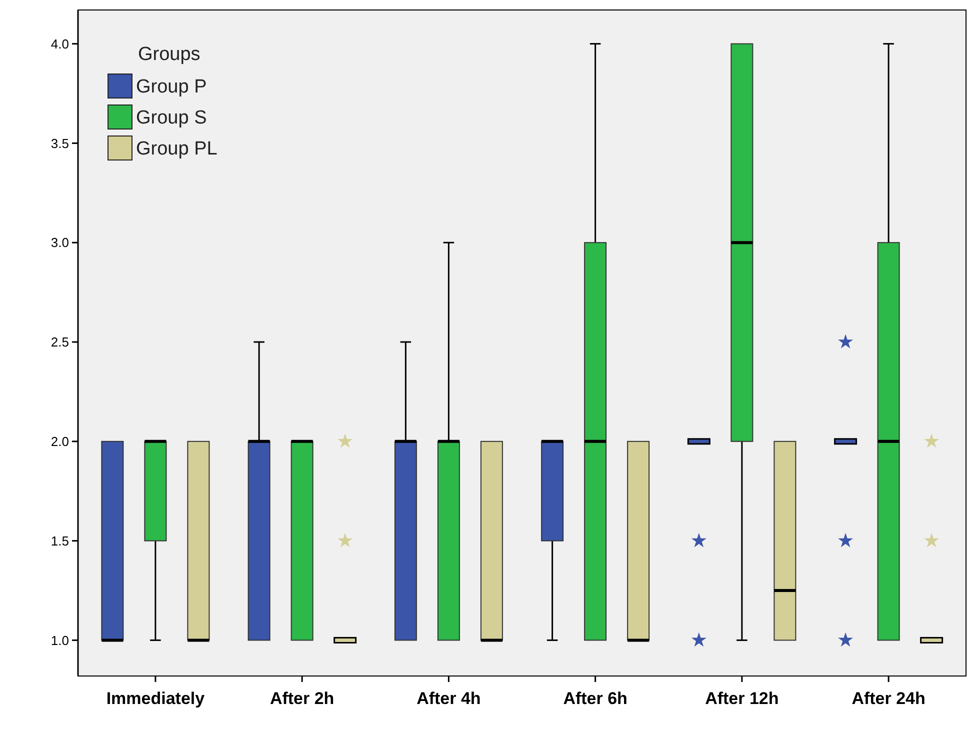 Image resolution: width=977 pixels, height=734 pixels. Describe the element at coordinates (59, 44) in the screenshot. I see `y-tick-label: 4.0` at that location.